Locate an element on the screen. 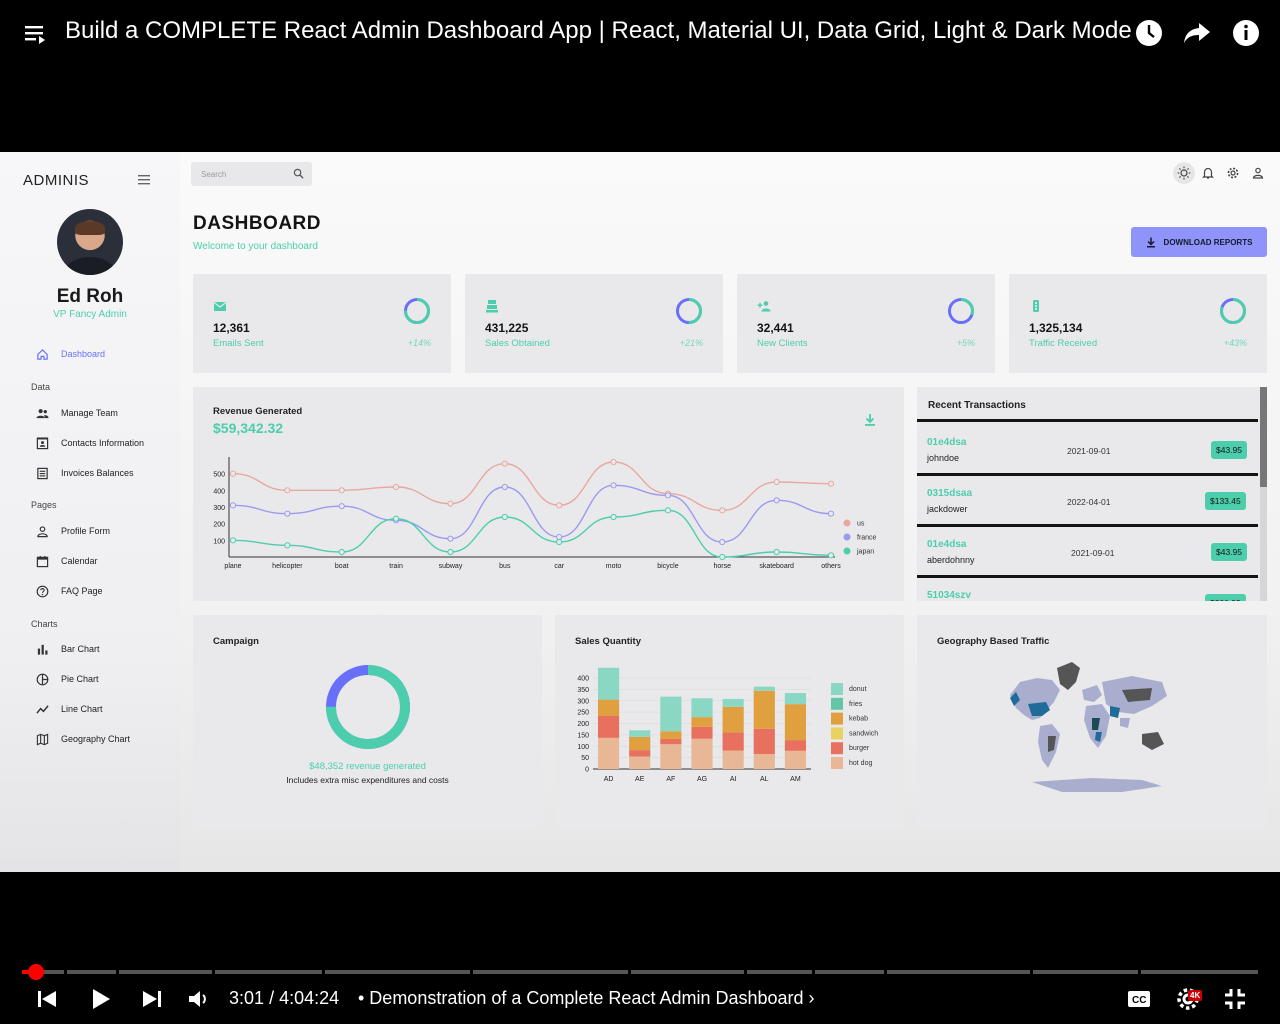 The height and width of the screenshot is (1024, 1280). sidebar-item-manage-team: Manage Team is located at coordinates (77, 413).